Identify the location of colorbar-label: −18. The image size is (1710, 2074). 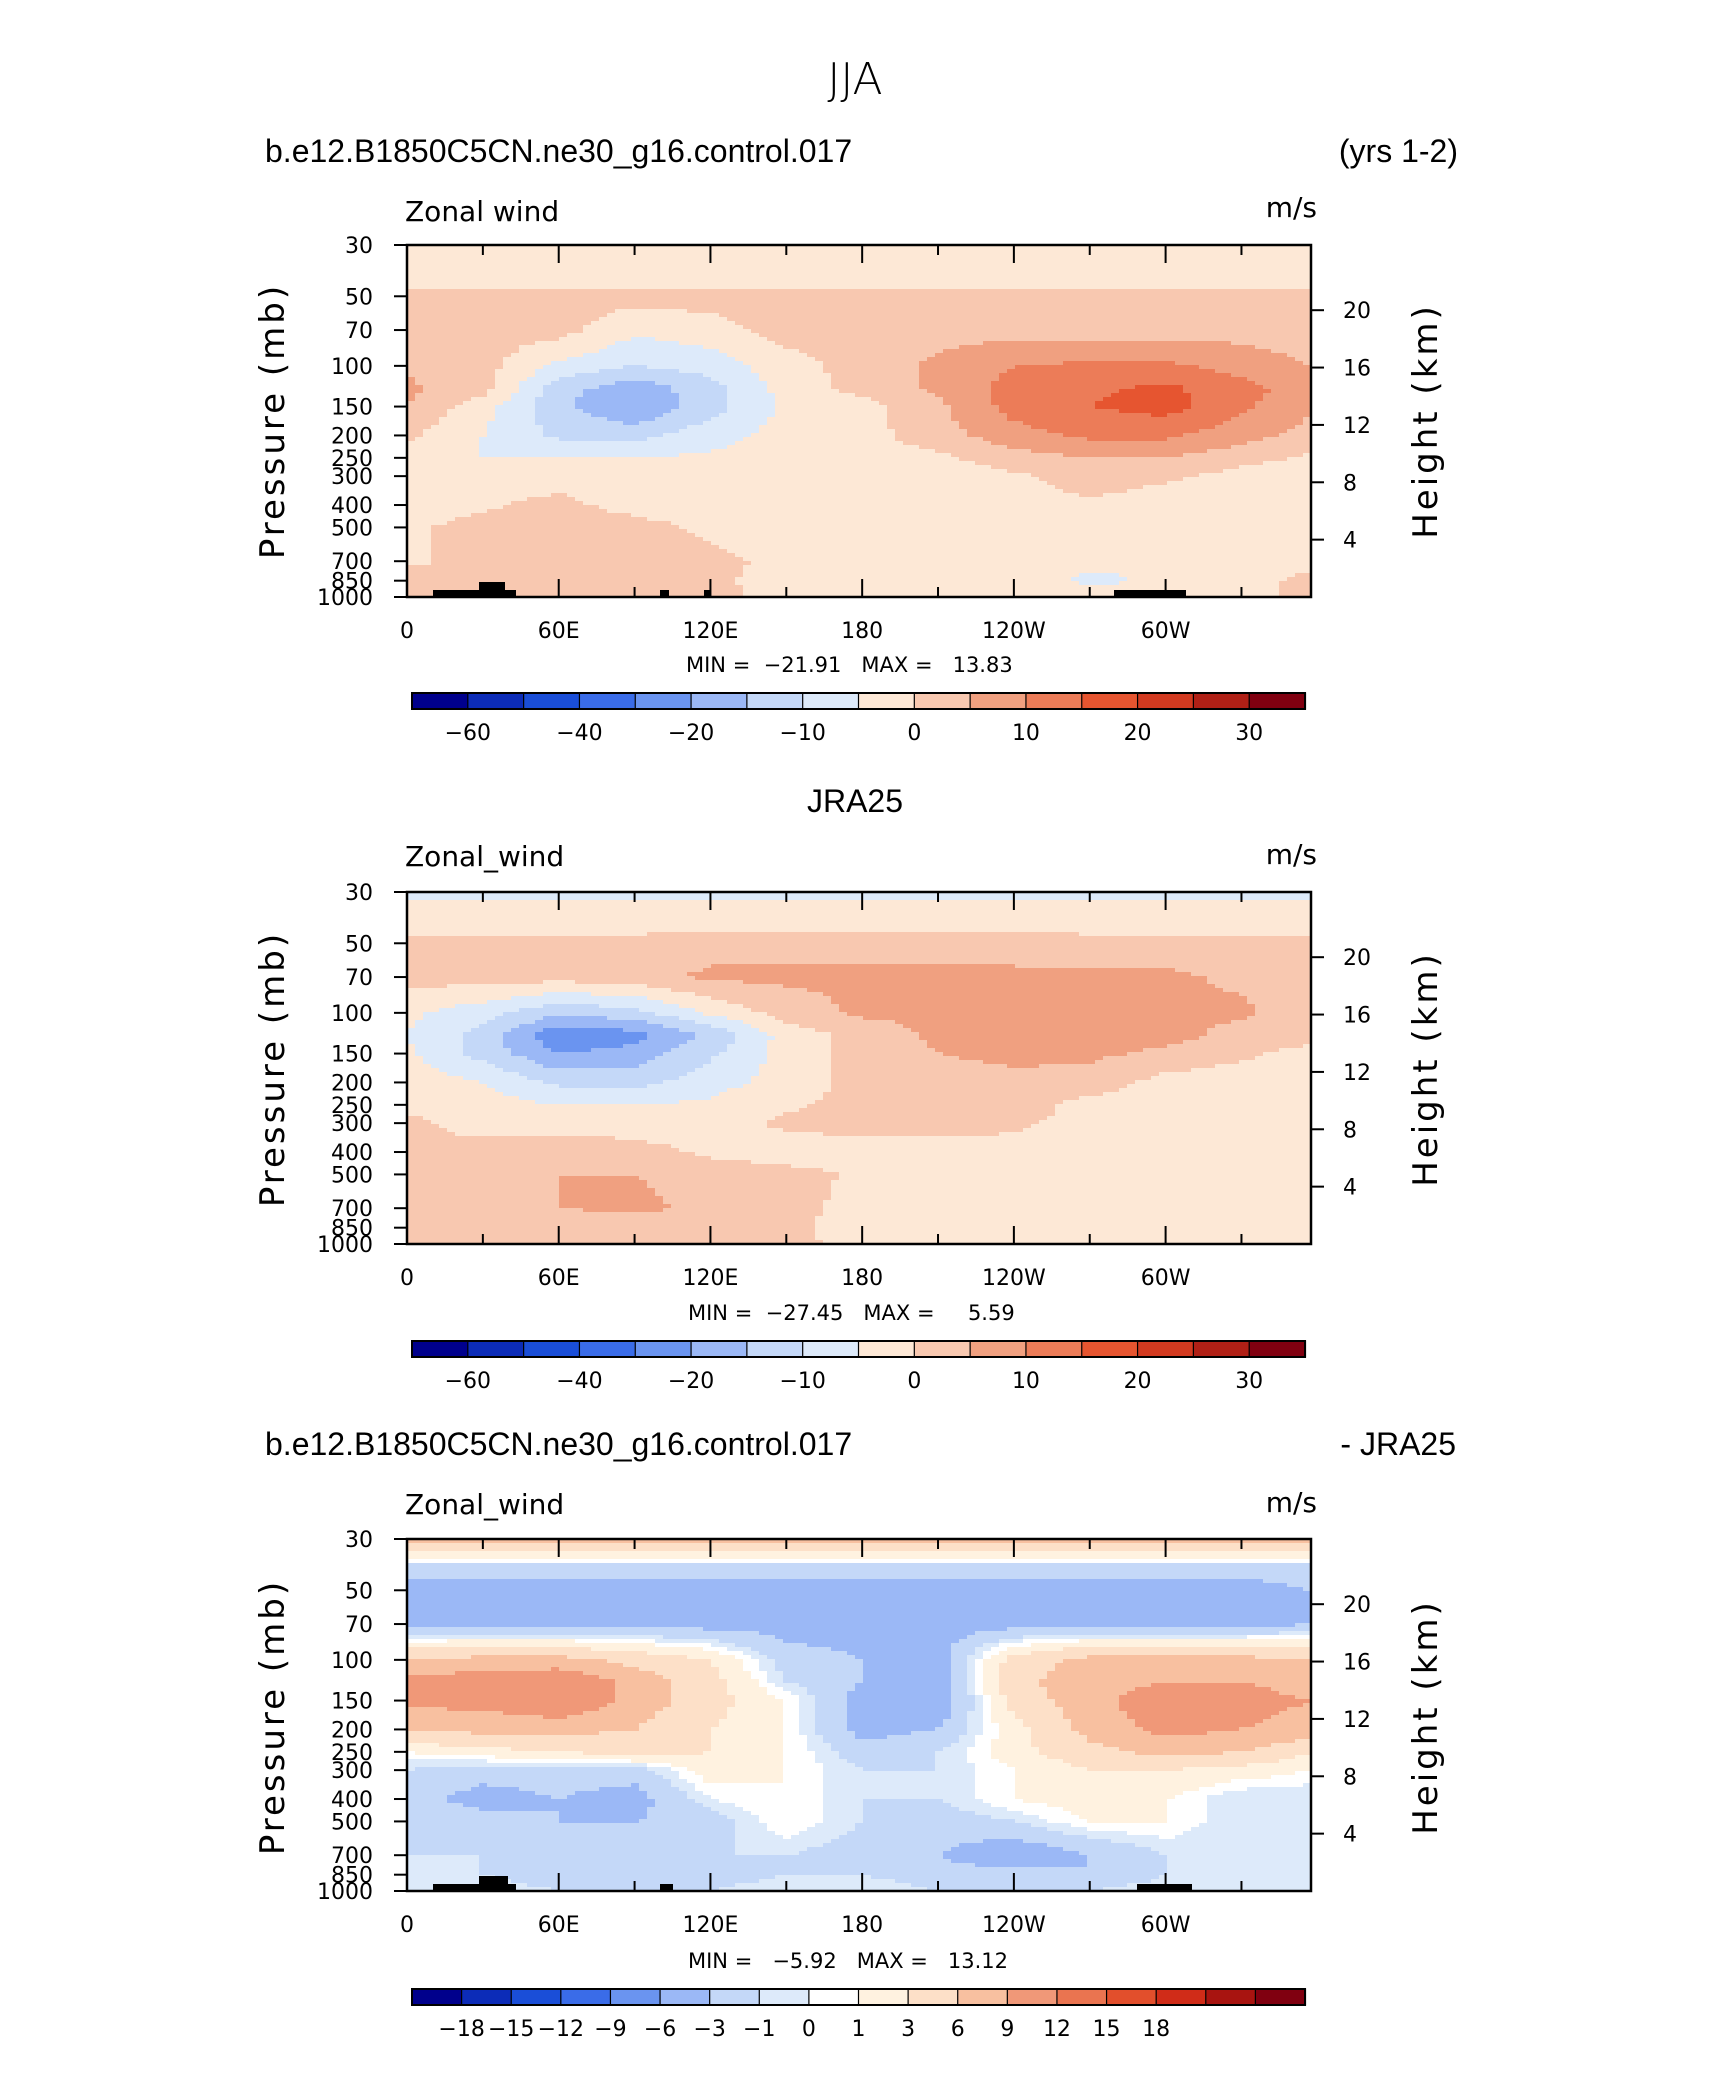
(461, 2029).